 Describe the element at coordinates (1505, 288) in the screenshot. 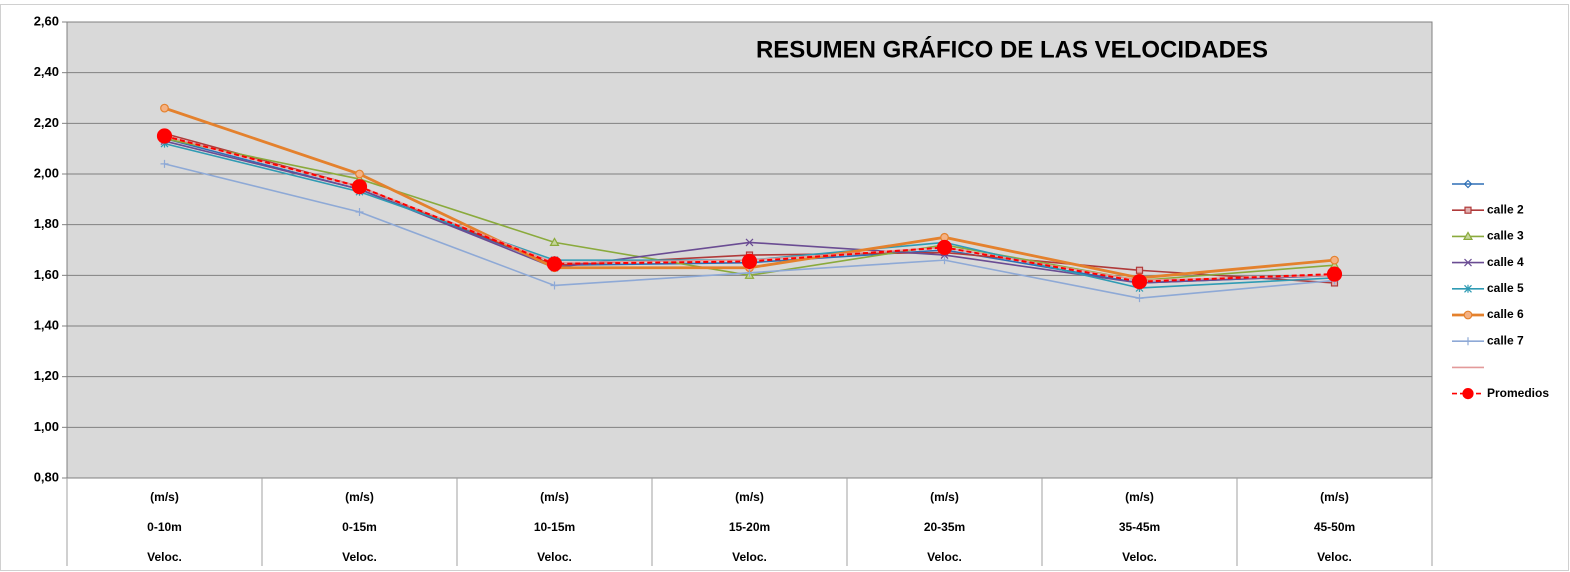

I see `legend-label: calle 5` at that location.